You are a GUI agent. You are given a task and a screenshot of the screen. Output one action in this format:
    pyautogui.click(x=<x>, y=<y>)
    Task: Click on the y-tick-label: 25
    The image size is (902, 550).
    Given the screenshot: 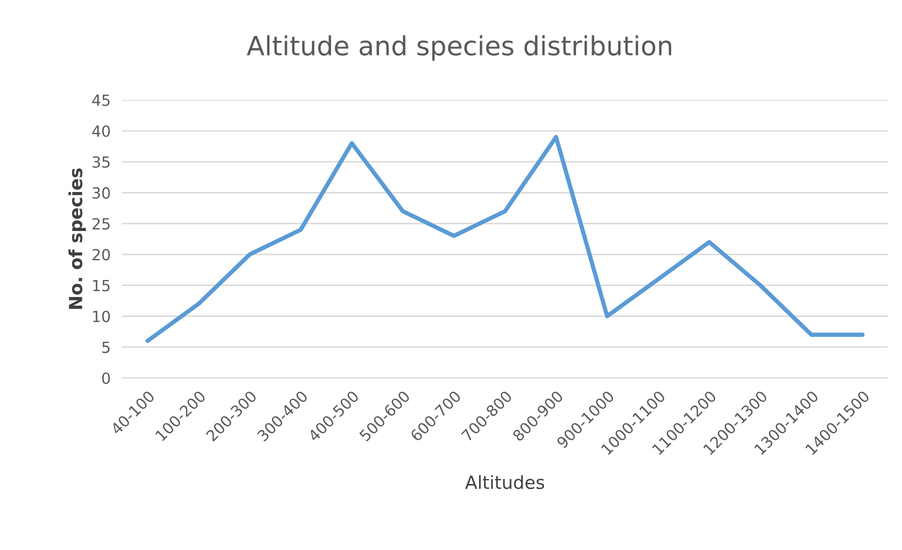 What is the action you would take?
    pyautogui.click(x=101, y=224)
    